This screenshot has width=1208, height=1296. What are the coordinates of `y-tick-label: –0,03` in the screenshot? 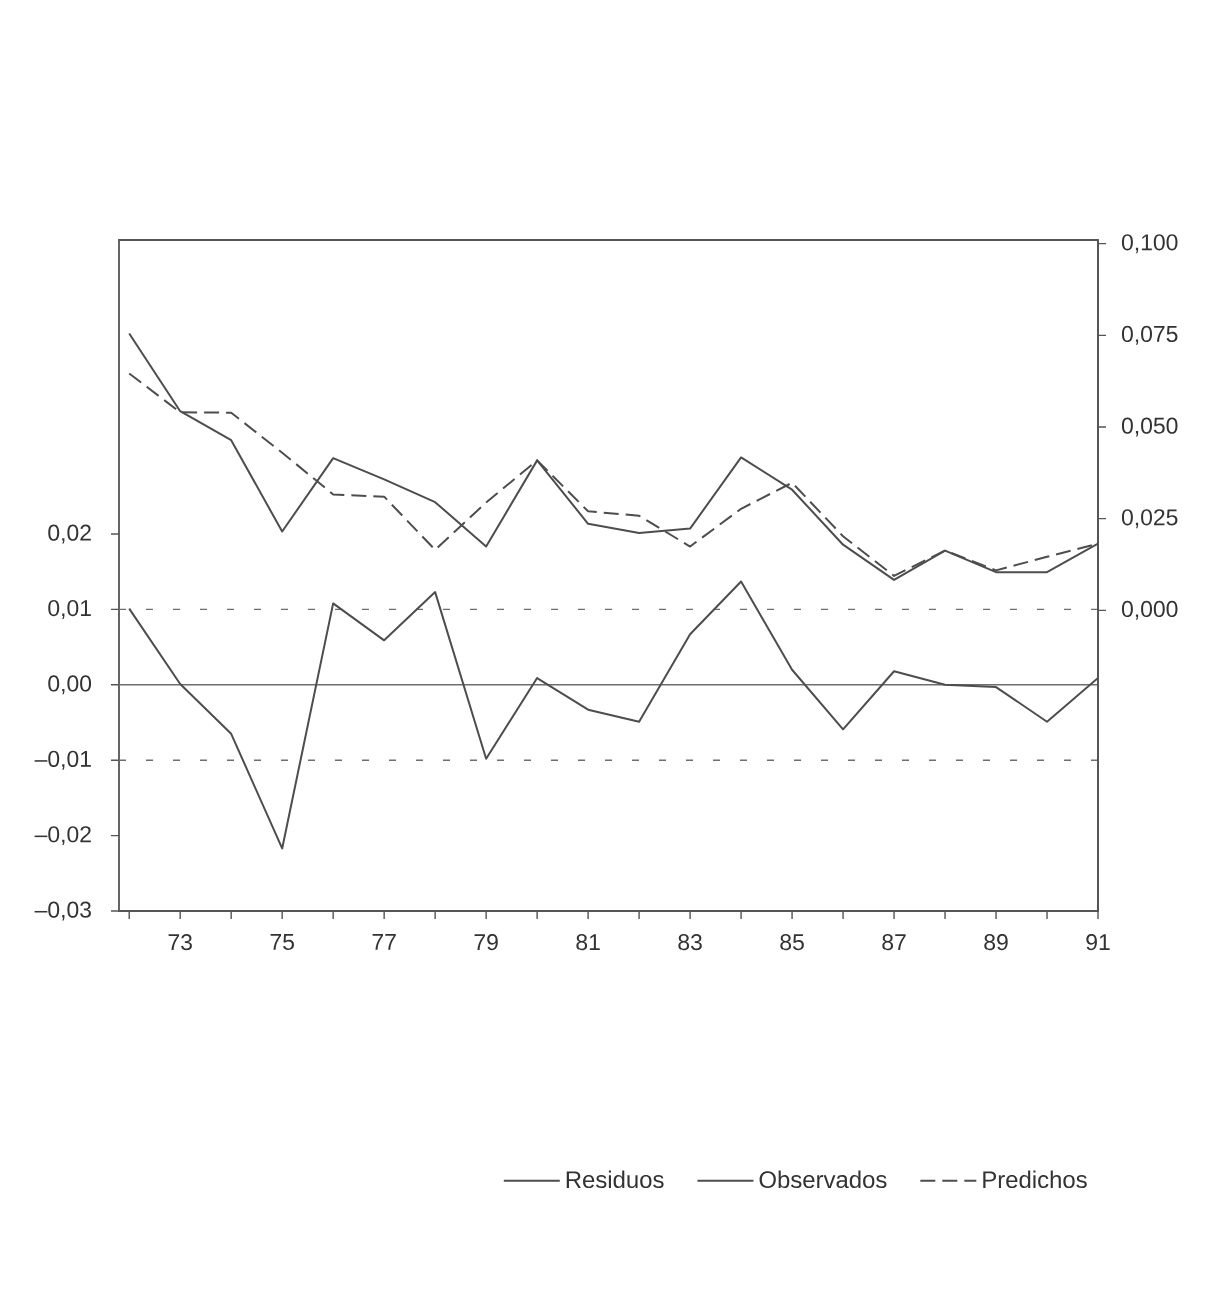 It's located at (62, 911).